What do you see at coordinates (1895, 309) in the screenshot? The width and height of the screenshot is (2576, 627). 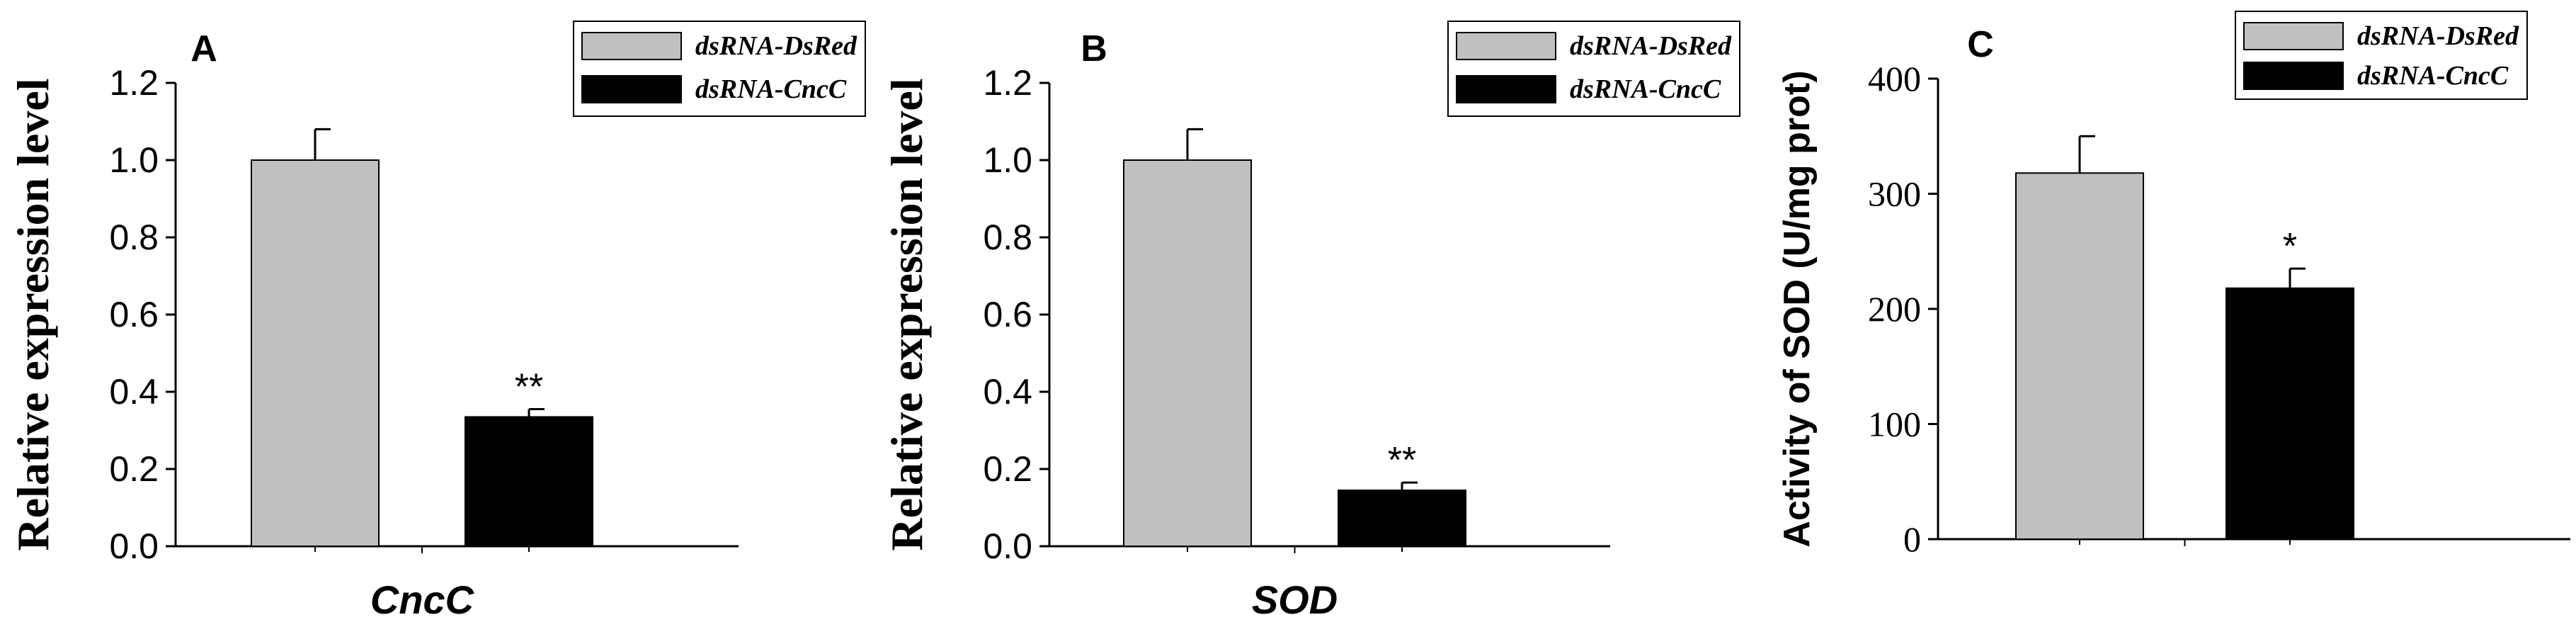 I see `y-tick-label: 200` at bounding box center [1895, 309].